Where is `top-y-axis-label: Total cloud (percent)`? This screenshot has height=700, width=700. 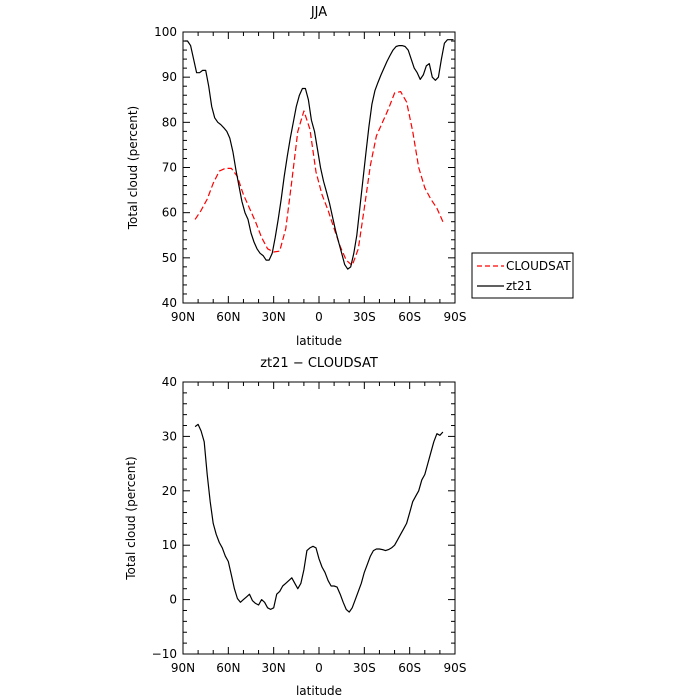 top-y-axis-label: Total cloud (percent) is located at coordinates (133, 168).